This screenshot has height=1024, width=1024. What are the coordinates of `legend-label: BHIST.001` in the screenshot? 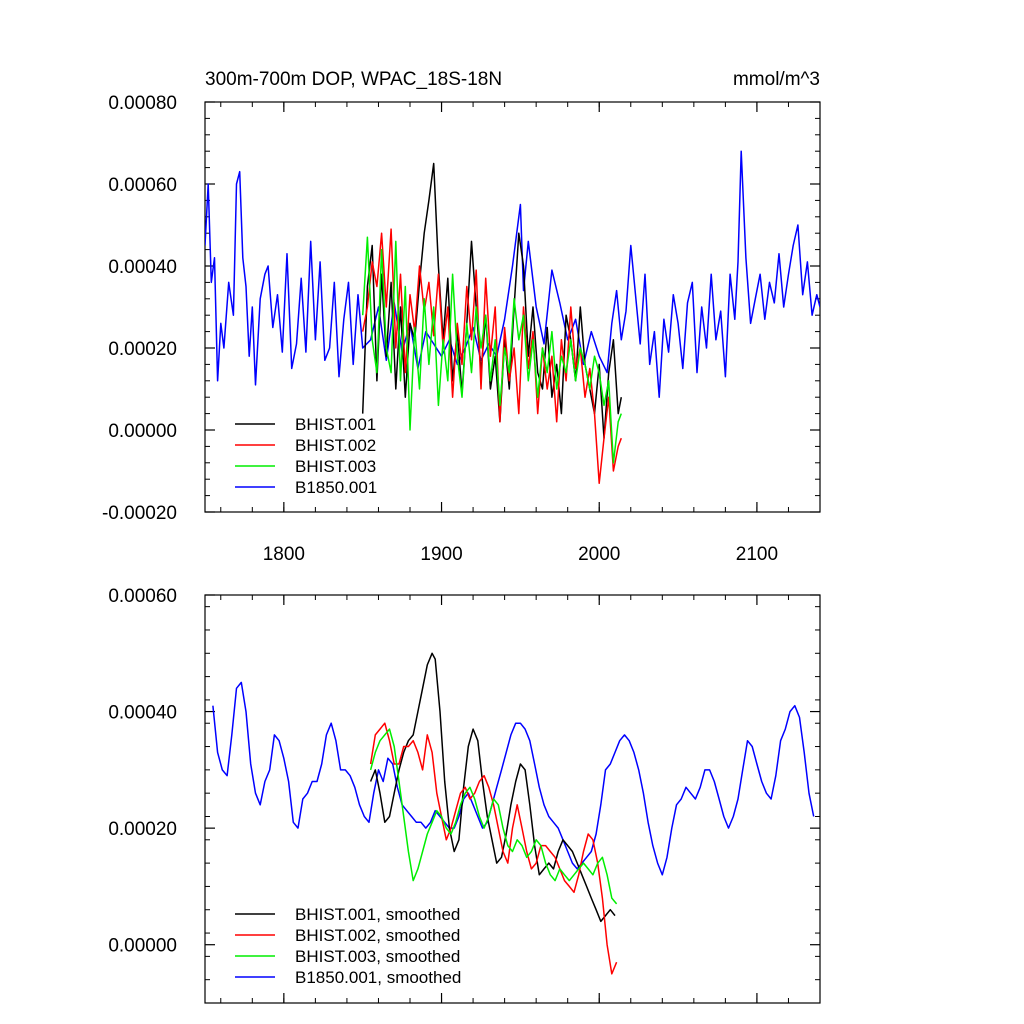 It's located at (335, 424).